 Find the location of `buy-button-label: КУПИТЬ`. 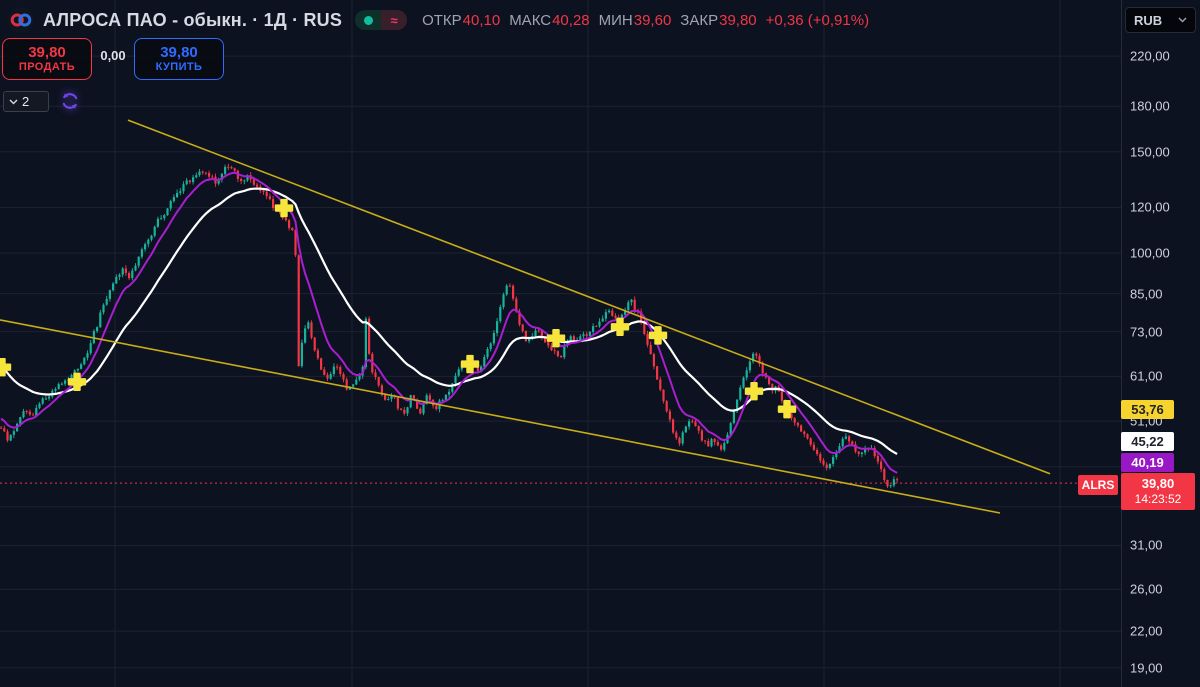

buy-button-label: КУПИТЬ is located at coordinates (179, 67).